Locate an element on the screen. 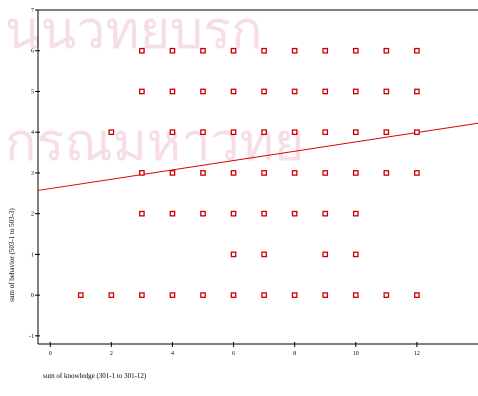 Image resolution: width=478 pixels, height=396 pixels. x-tick-label: 10 is located at coordinates (356, 354).